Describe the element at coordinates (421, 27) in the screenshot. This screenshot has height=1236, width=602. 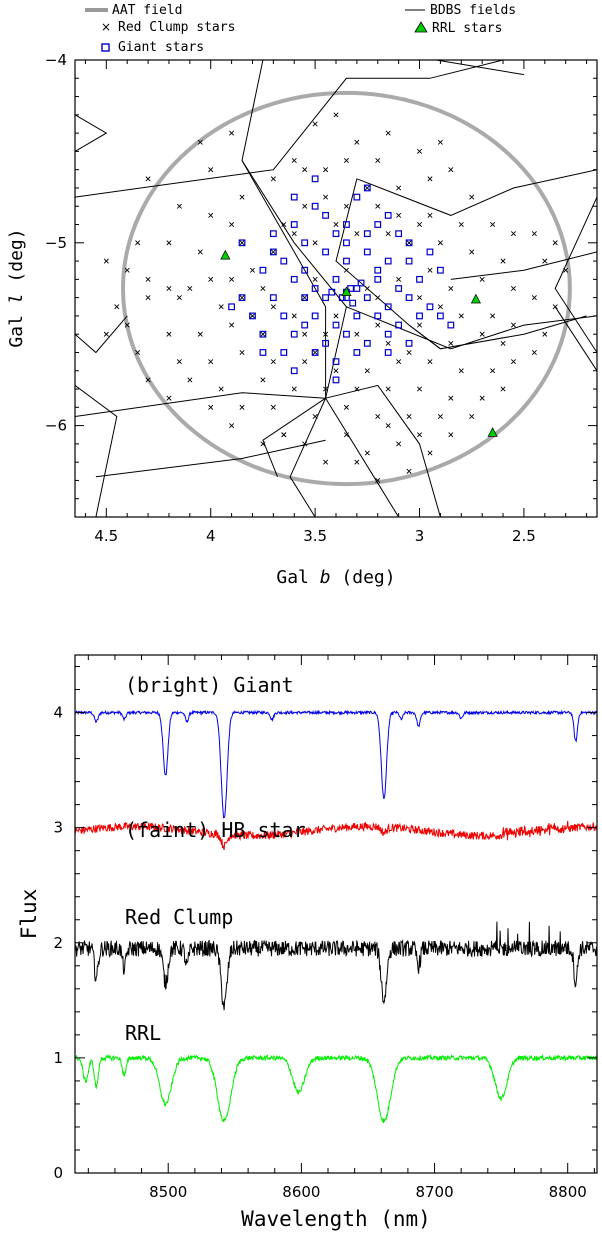
I see `legend-rrl-marker` at that location.